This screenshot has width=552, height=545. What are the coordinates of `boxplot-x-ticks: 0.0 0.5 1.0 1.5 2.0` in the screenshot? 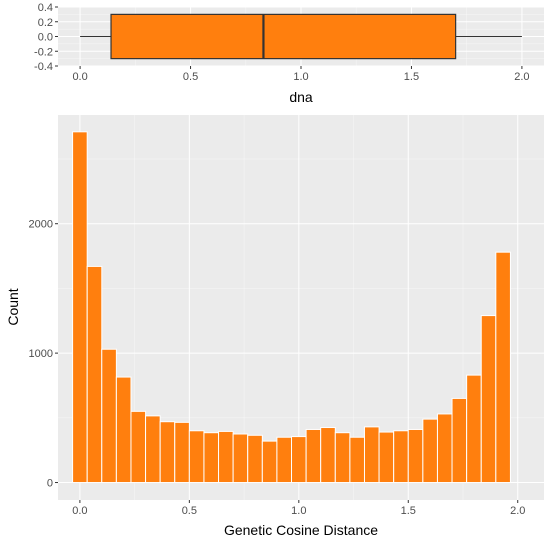 It's located at (301, 74).